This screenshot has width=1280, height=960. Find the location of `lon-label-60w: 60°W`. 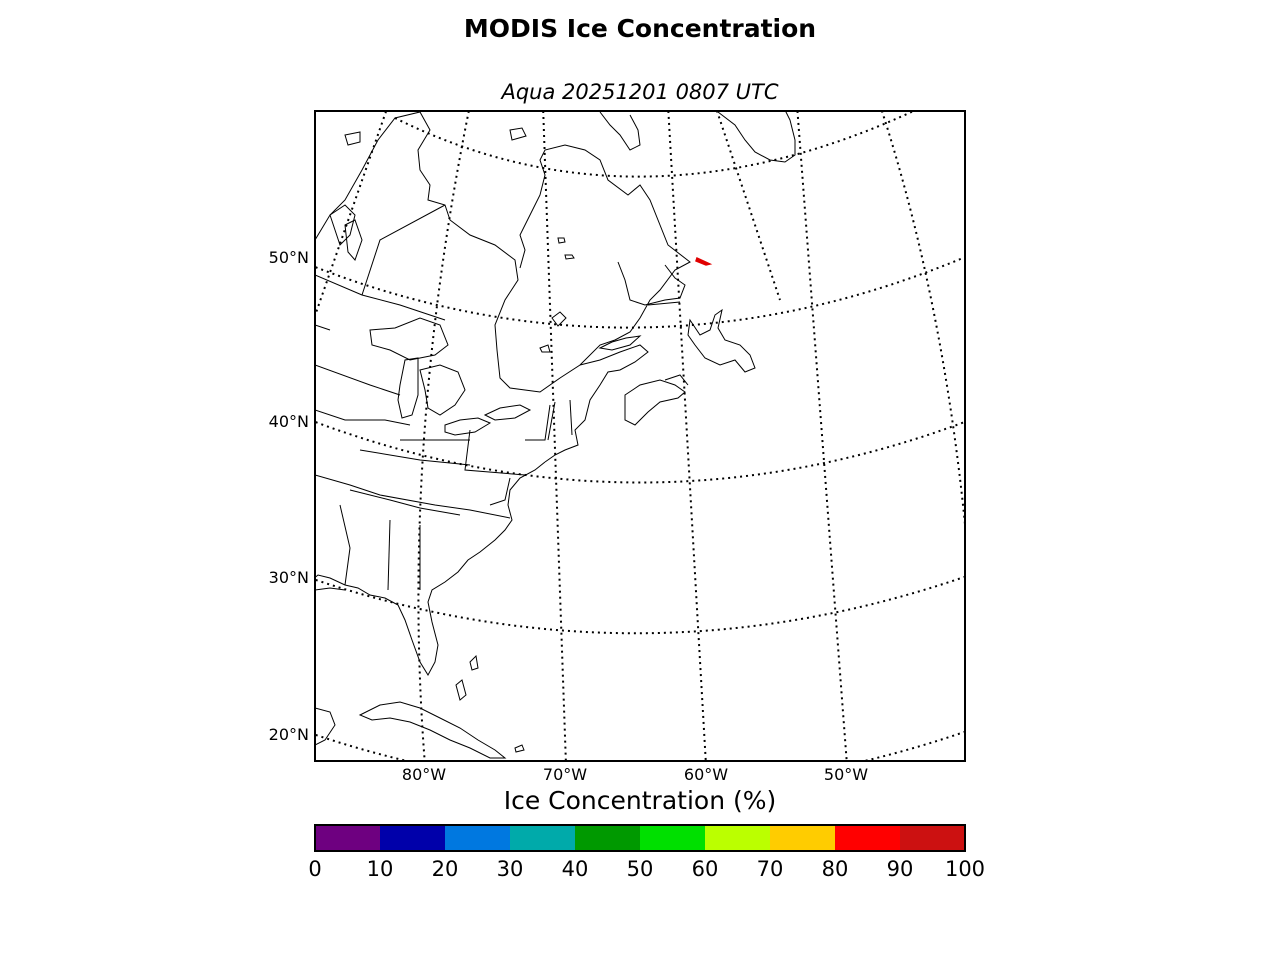

lon-label-60w: 60°W is located at coordinates (706, 774).